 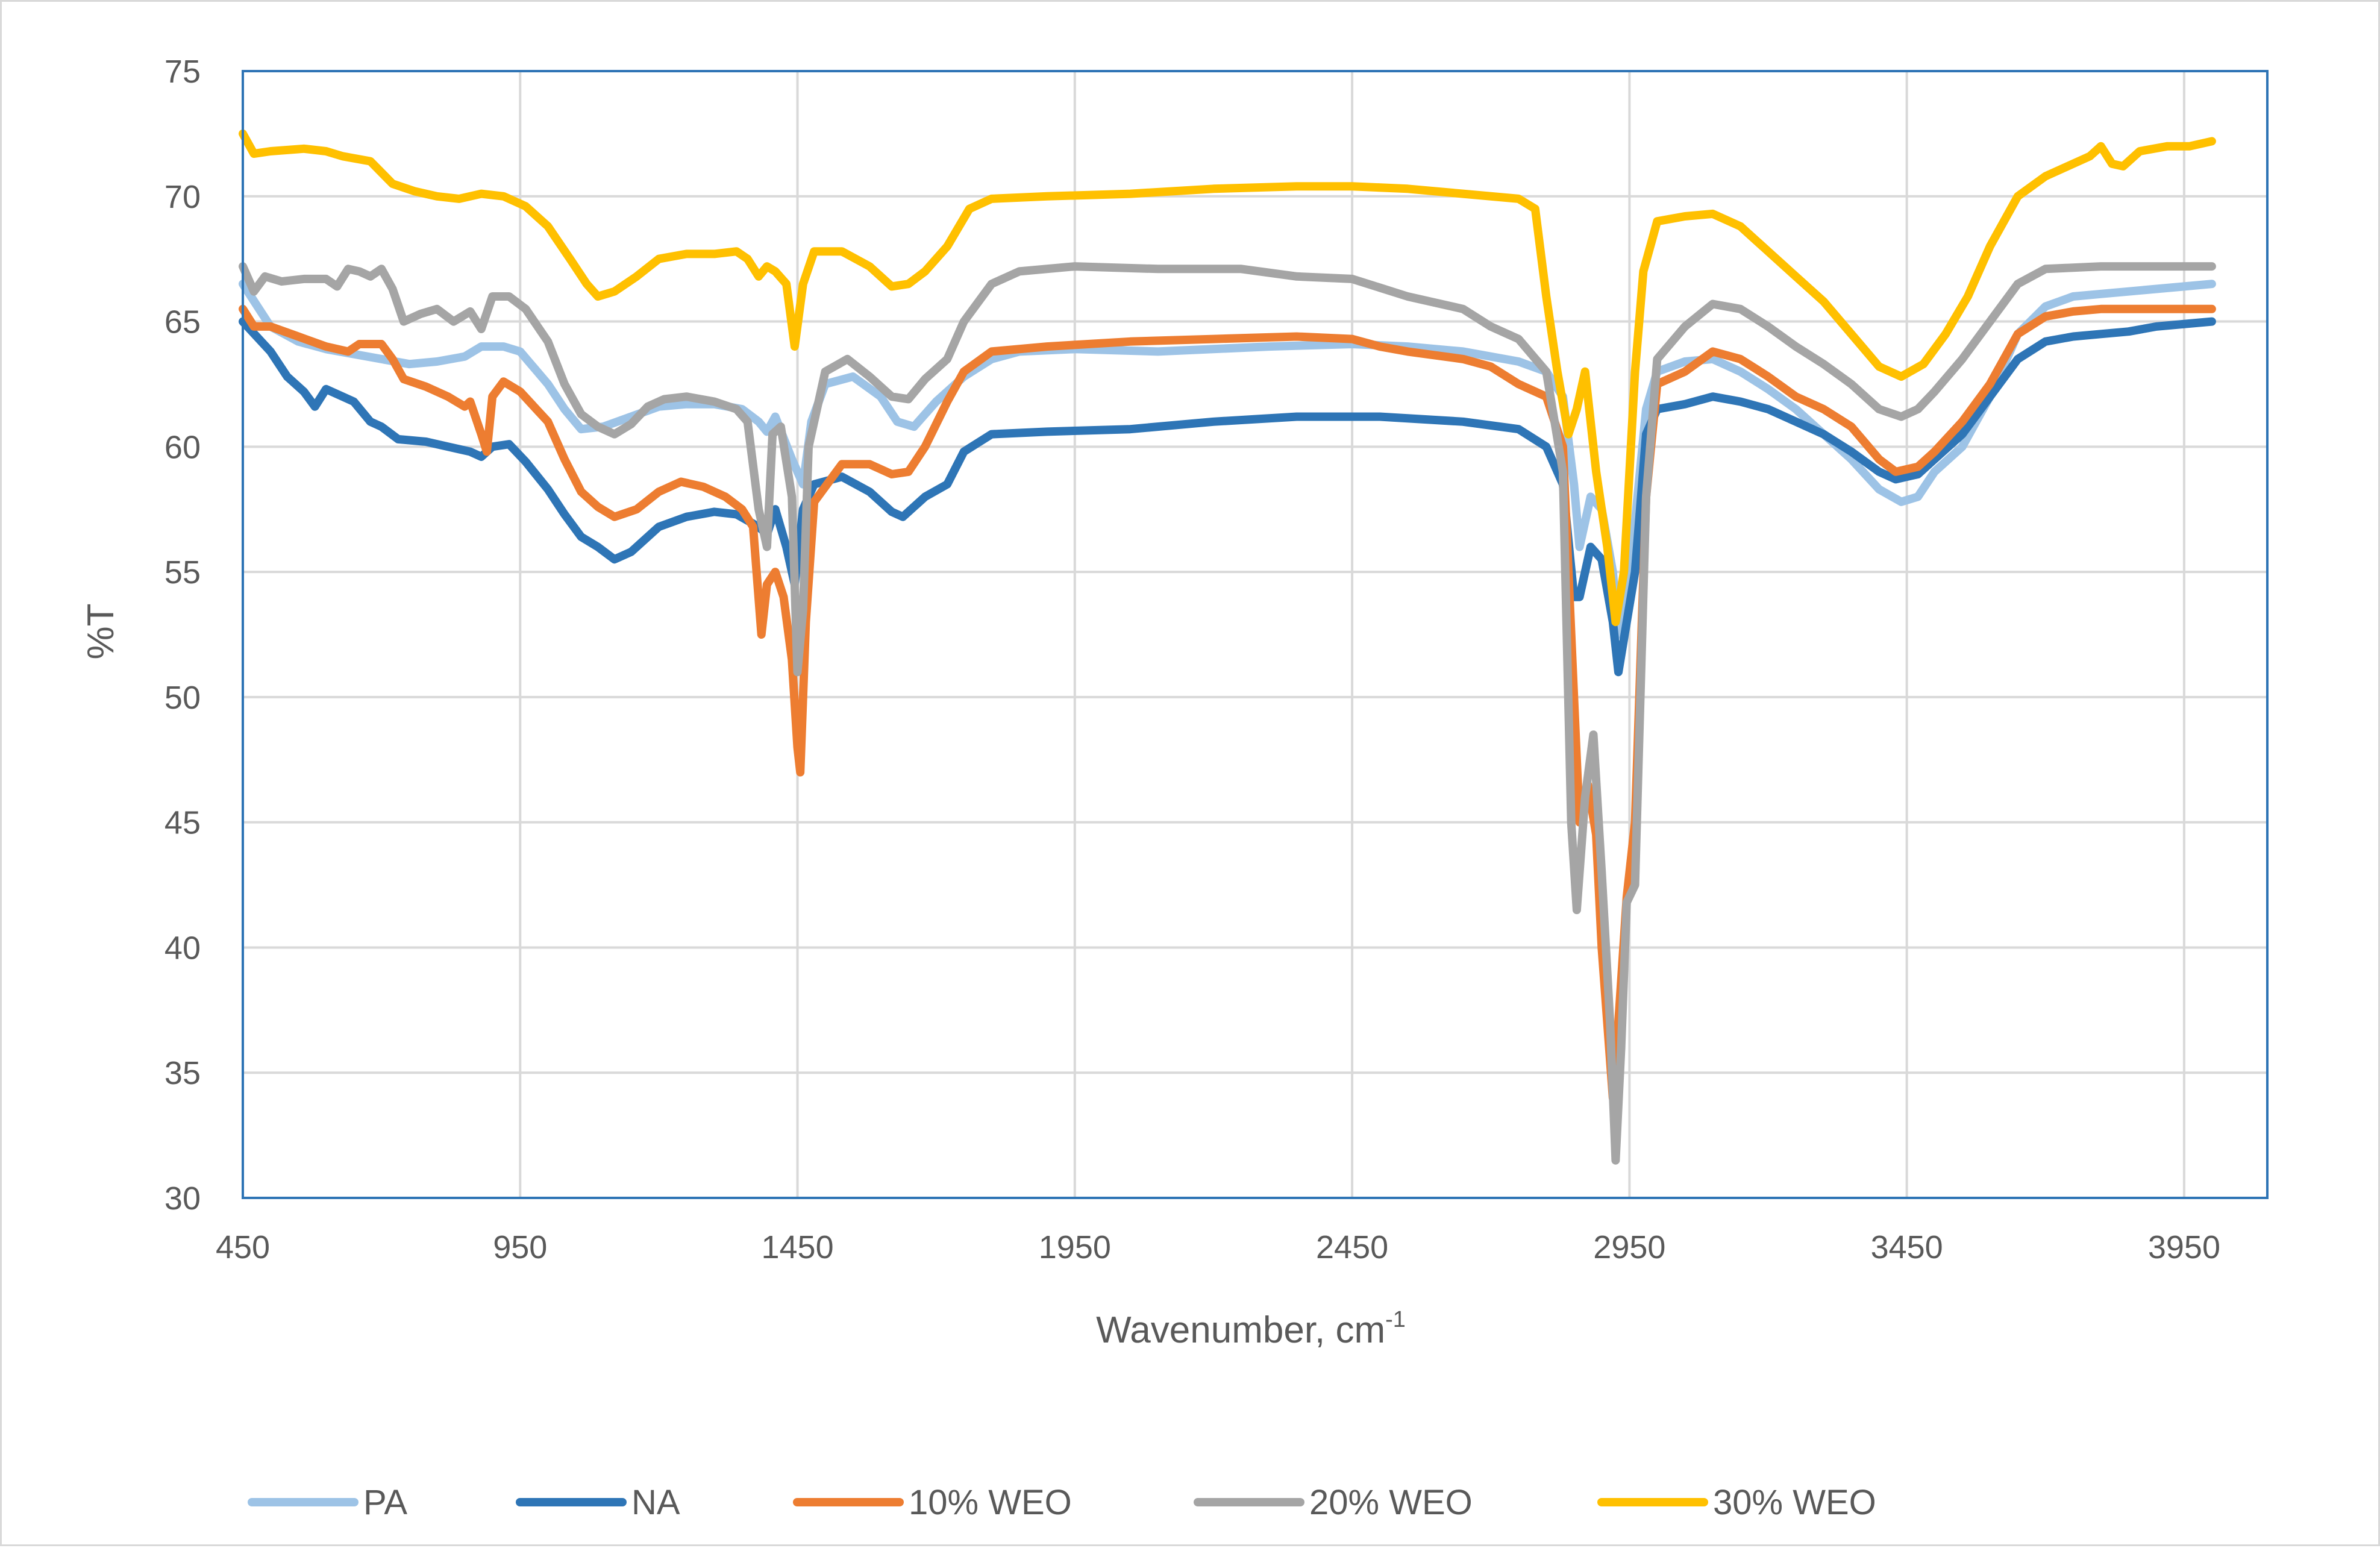 I want to click on x-tick-labels: 450 950 1450 1950 2450 2950 3450 3950, so click(x=1218, y=1247).